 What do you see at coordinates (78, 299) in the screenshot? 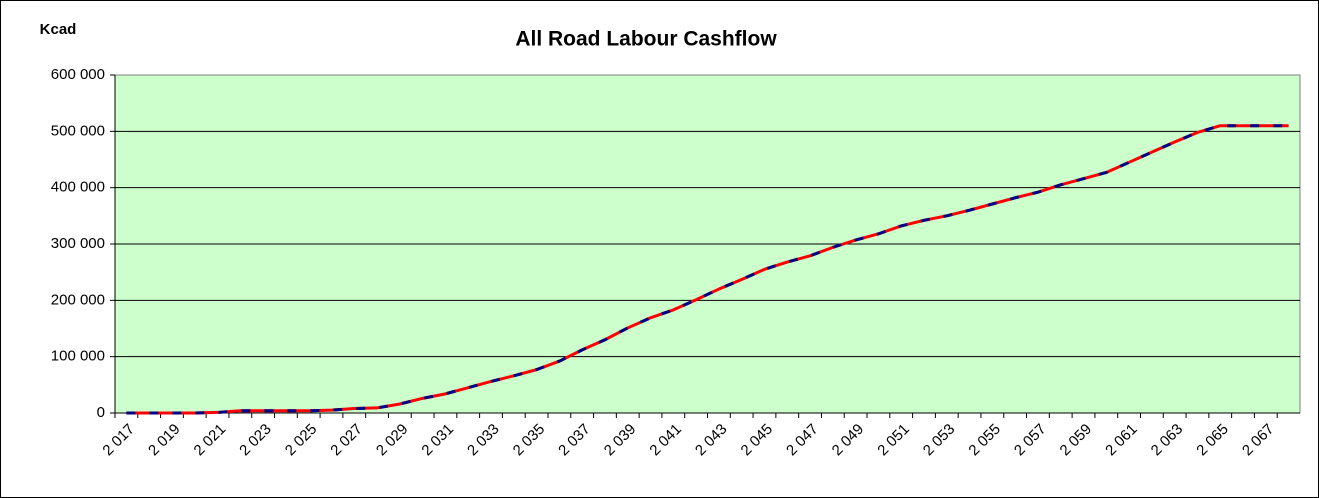
I see `y-tick-label: 200 000` at bounding box center [78, 299].